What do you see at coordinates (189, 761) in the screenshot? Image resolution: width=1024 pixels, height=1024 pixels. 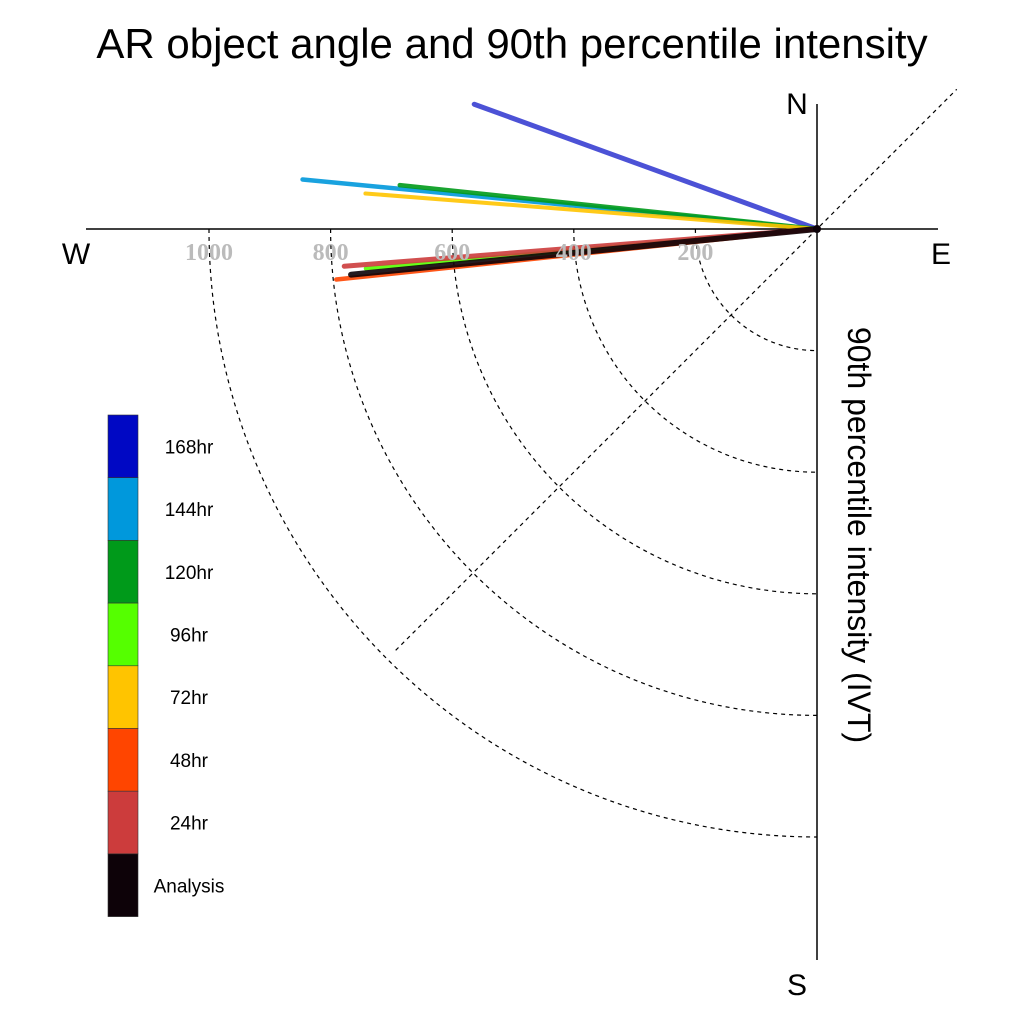 I see `legend-label-48hr: 48hr` at bounding box center [189, 761].